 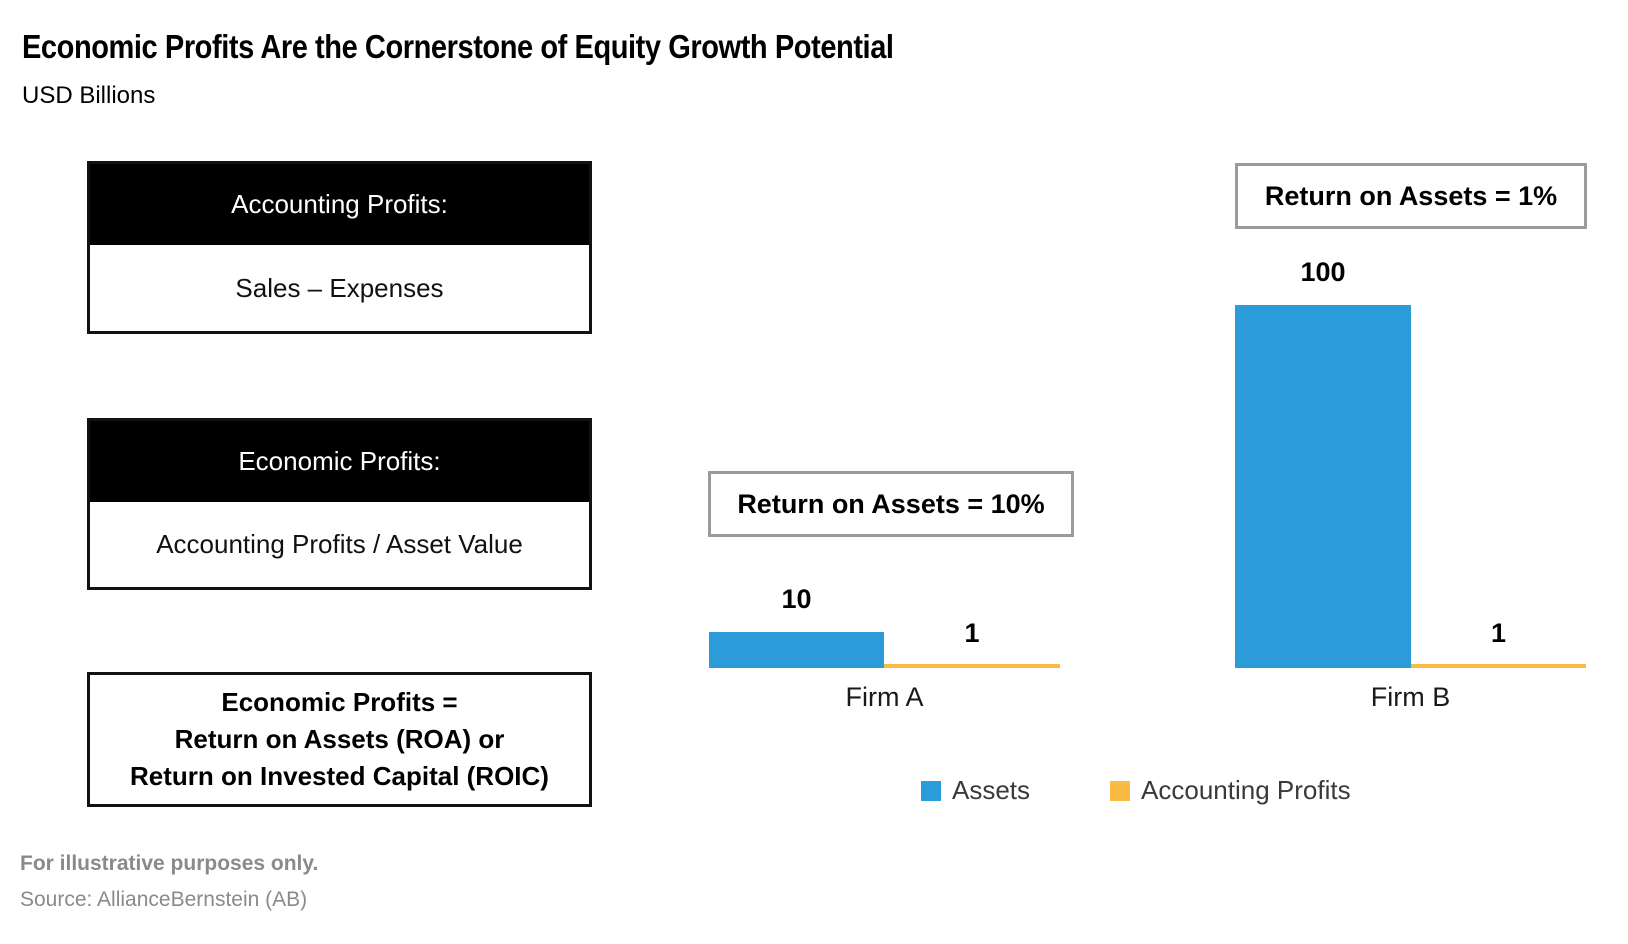 I want to click on legend-item-assets: Assets, so click(x=975, y=790).